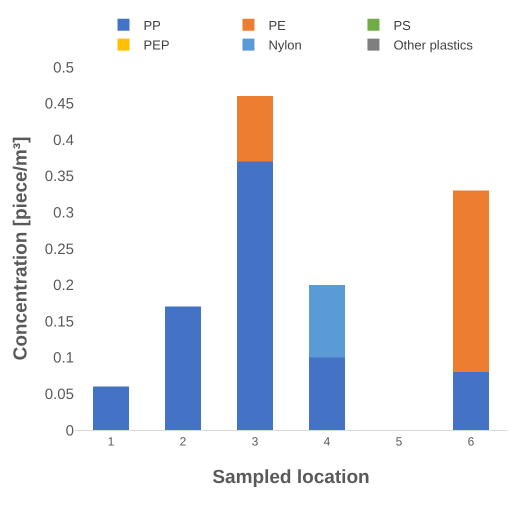  What do you see at coordinates (63, 140) in the screenshot?
I see `y-tick-label: 0.4` at bounding box center [63, 140].